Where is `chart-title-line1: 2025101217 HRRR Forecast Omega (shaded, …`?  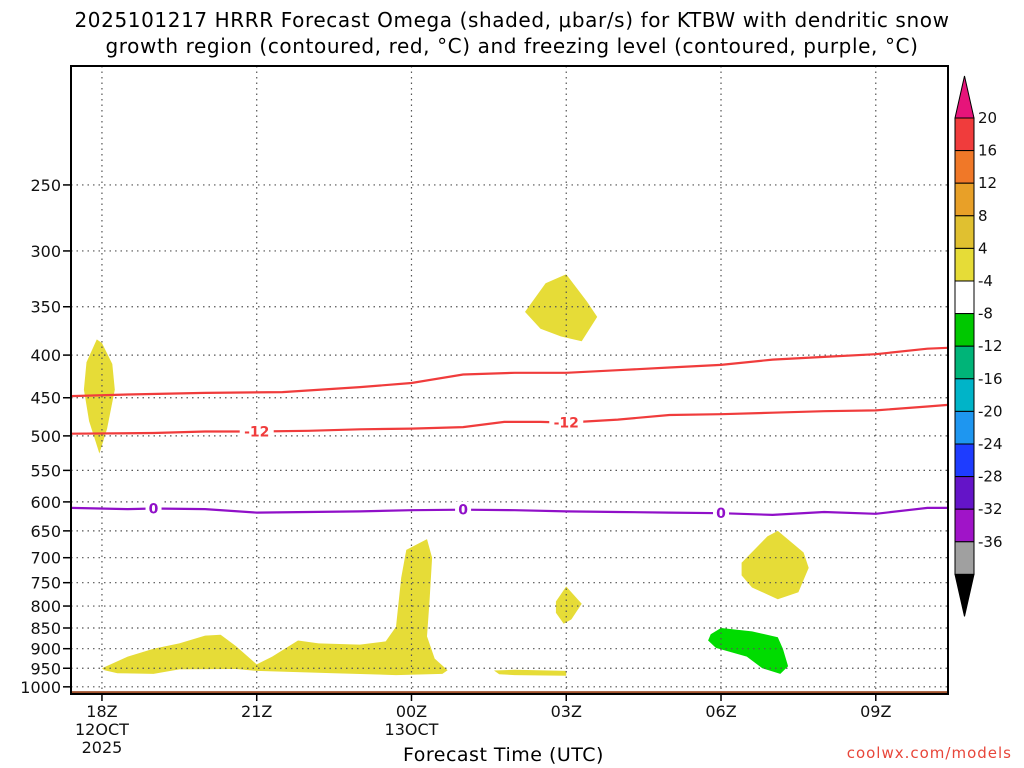
chart-title-line1: 2025101217 HRRR Forecast Omega (shaded, … is located at coordinates (512, 20).